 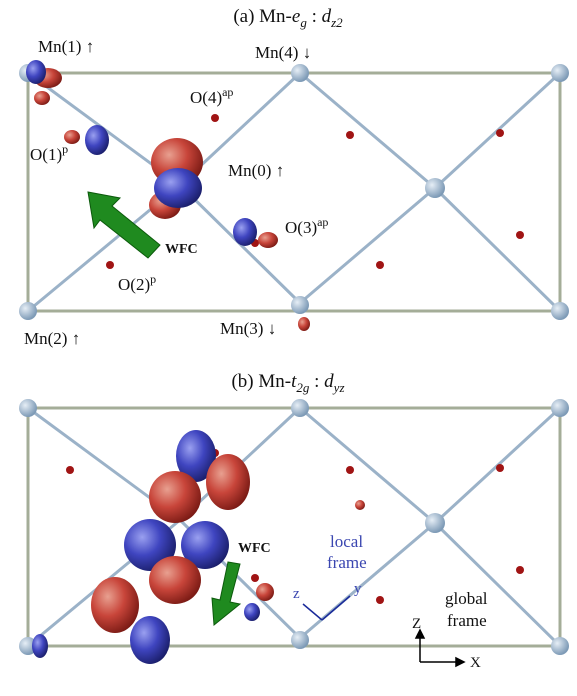 I want to click on axis-label: z, so click(x=296, y=594).